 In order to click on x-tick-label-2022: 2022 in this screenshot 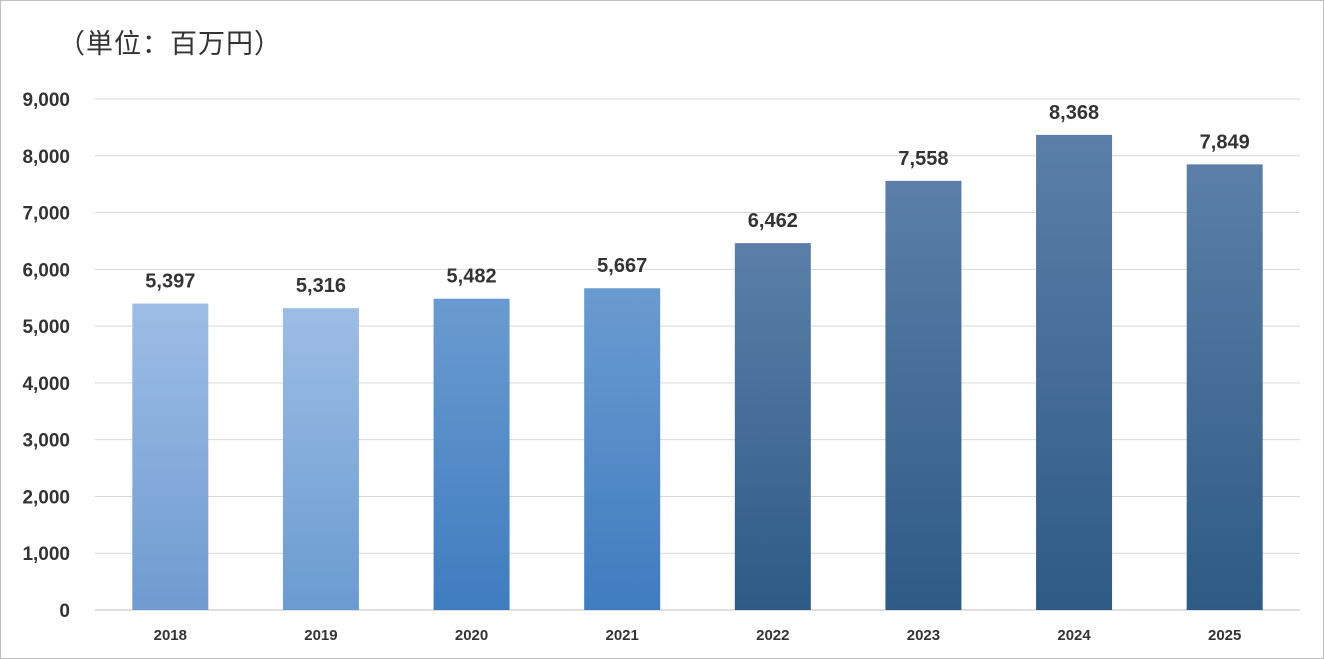, I will do `click(772, 635)`.